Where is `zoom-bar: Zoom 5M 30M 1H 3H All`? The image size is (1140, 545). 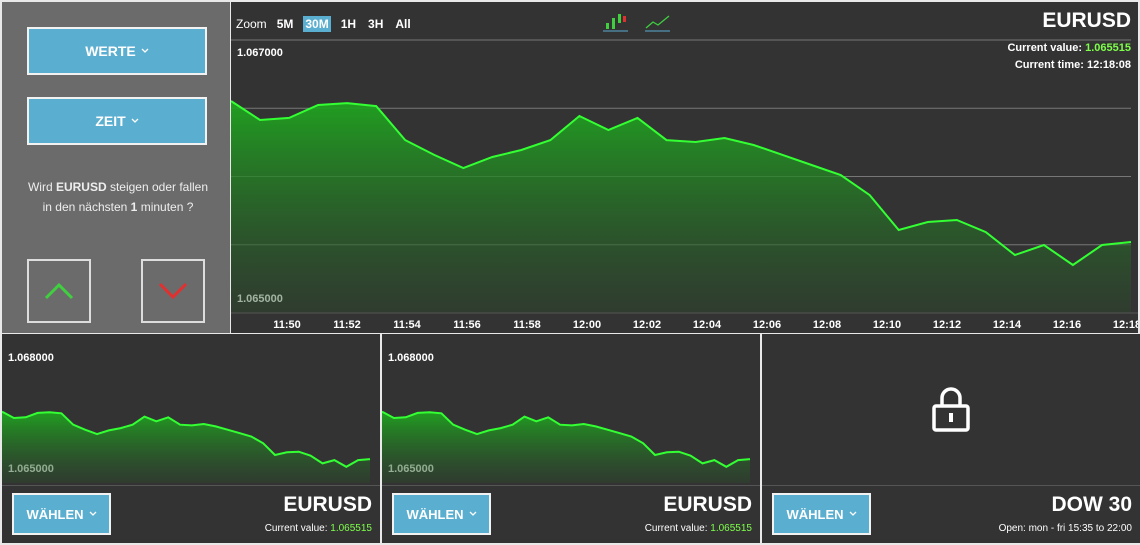 zoom-bar: Zoom 5M 30M 1H 3H All is located at coordinates (324, 24).